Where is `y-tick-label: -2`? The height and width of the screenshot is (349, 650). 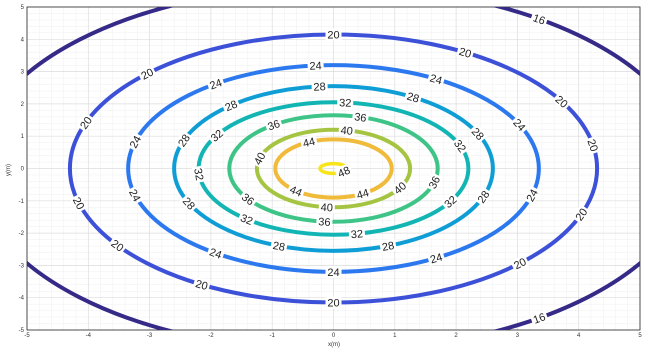
y-tick-label: -2 is located at coordinates (22, 234).